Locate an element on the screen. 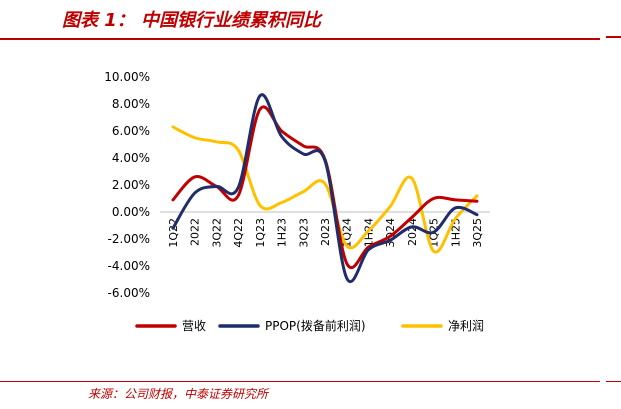  x-tick-label: 2022 is located at coordinates (195, 232).